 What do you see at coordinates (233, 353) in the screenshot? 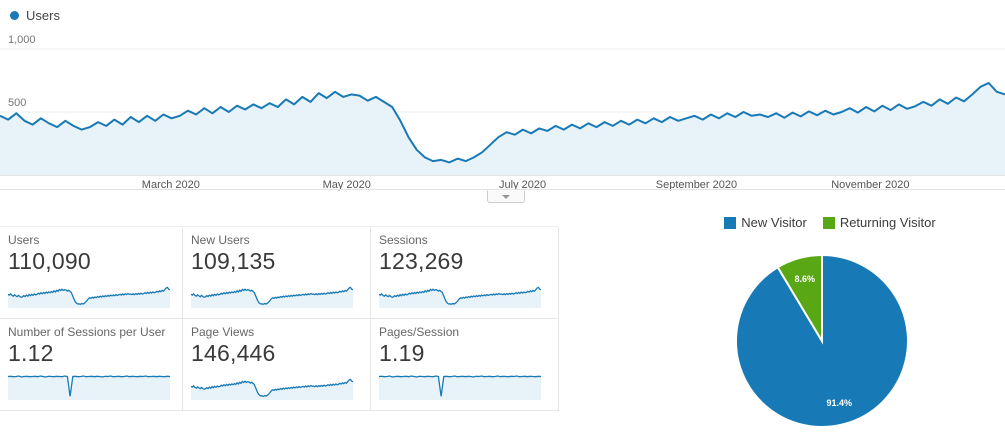
I see `metric-value: 146,446` at bounding box center [233, 353].